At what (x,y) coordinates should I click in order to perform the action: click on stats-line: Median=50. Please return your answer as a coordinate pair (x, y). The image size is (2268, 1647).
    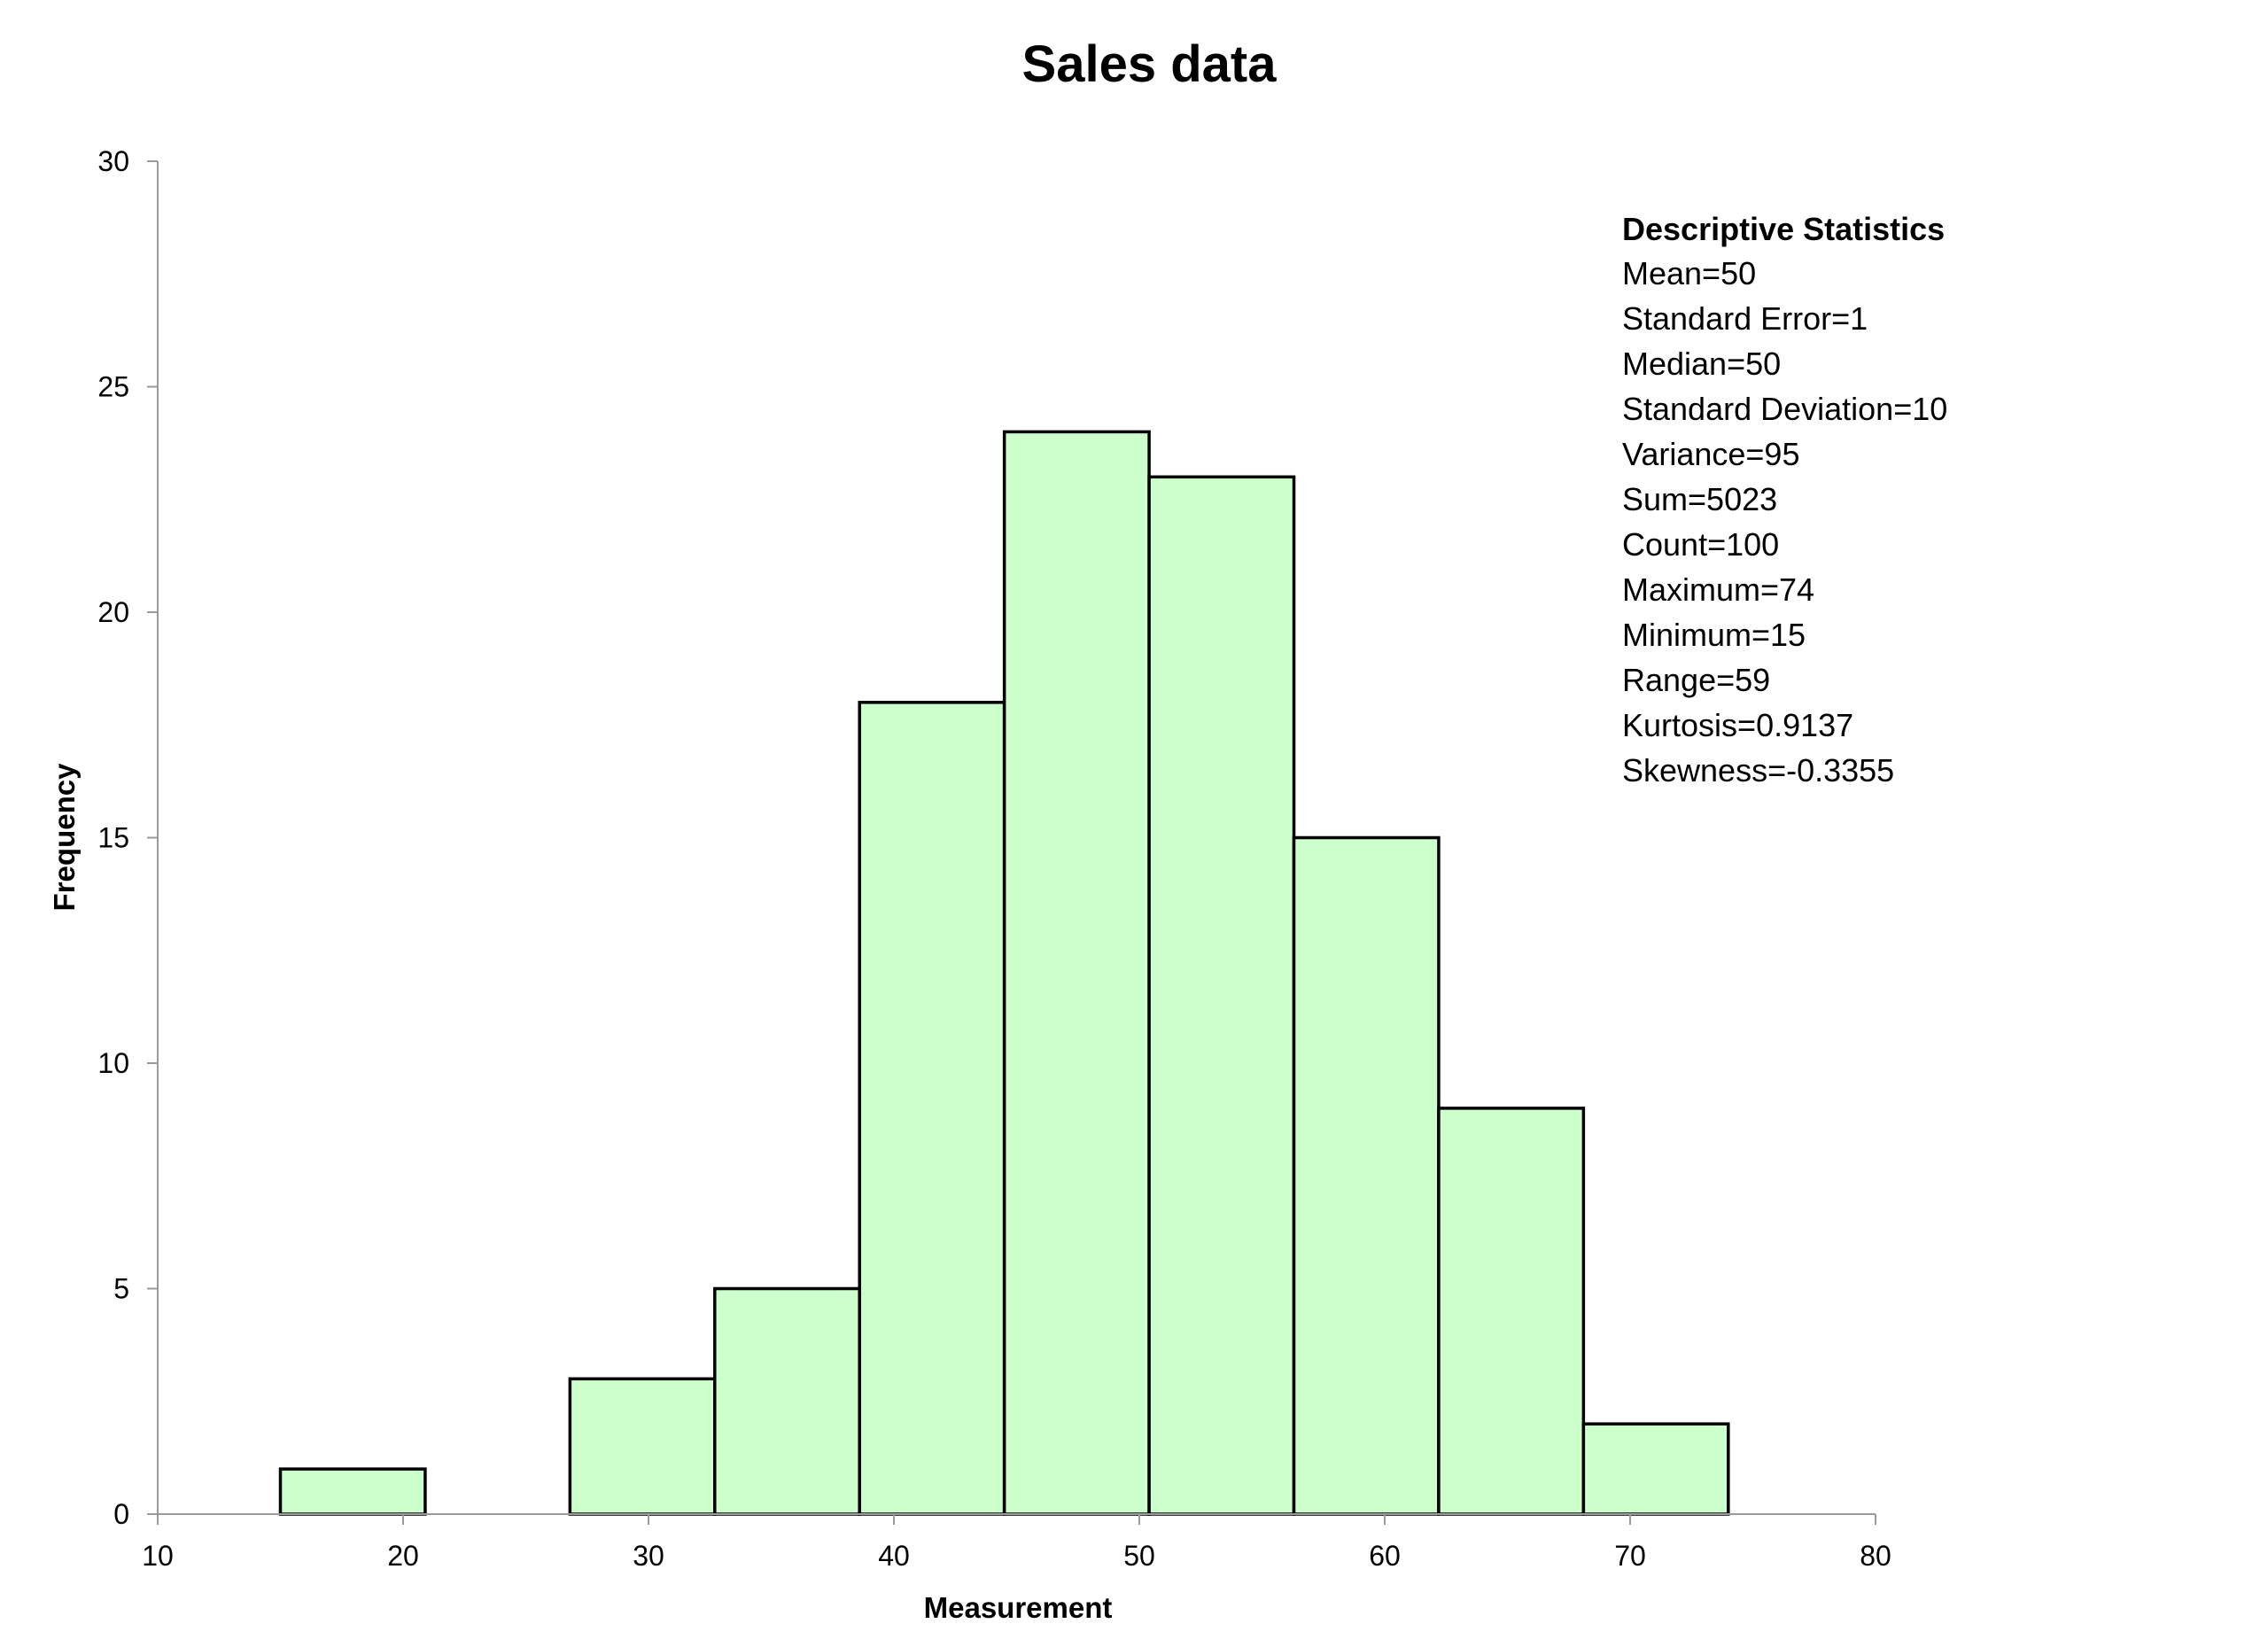
    Looking at the image, I should click on (1701, 364).